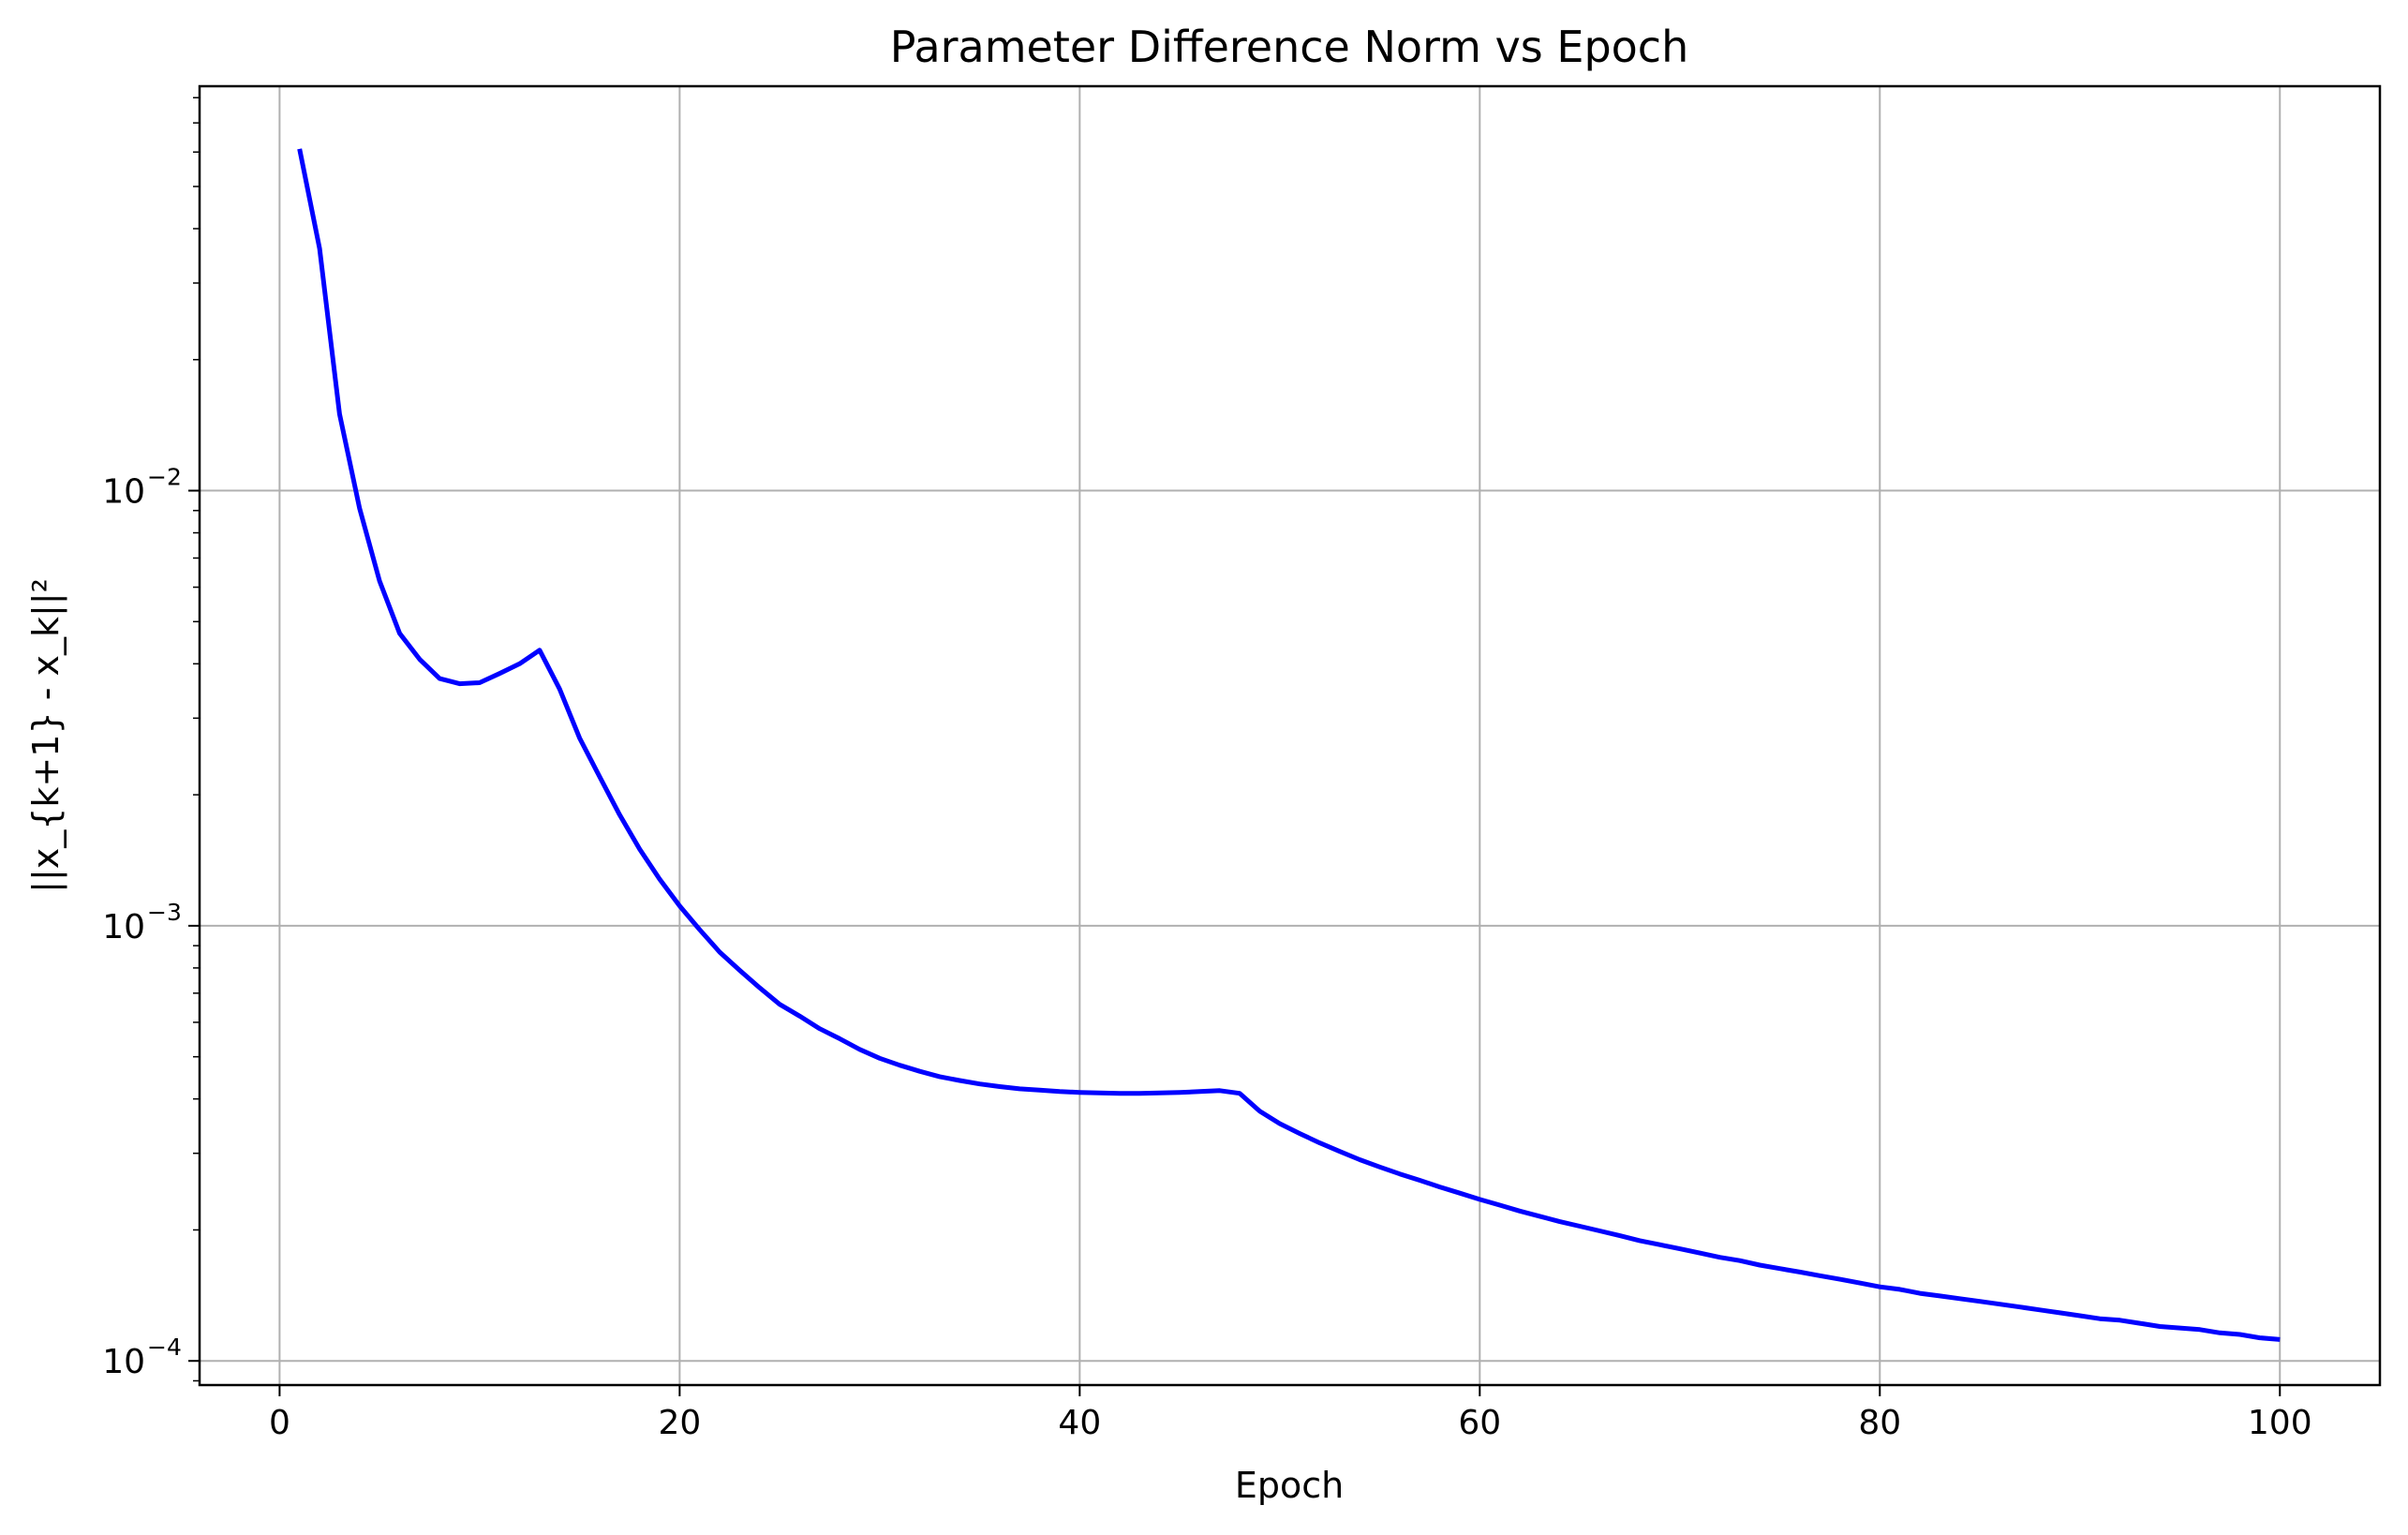 Image resolution: width=2408 pixels, height=1535 pixels. I want to click on y-tick-label-exponent: −2, so click(164, 477).